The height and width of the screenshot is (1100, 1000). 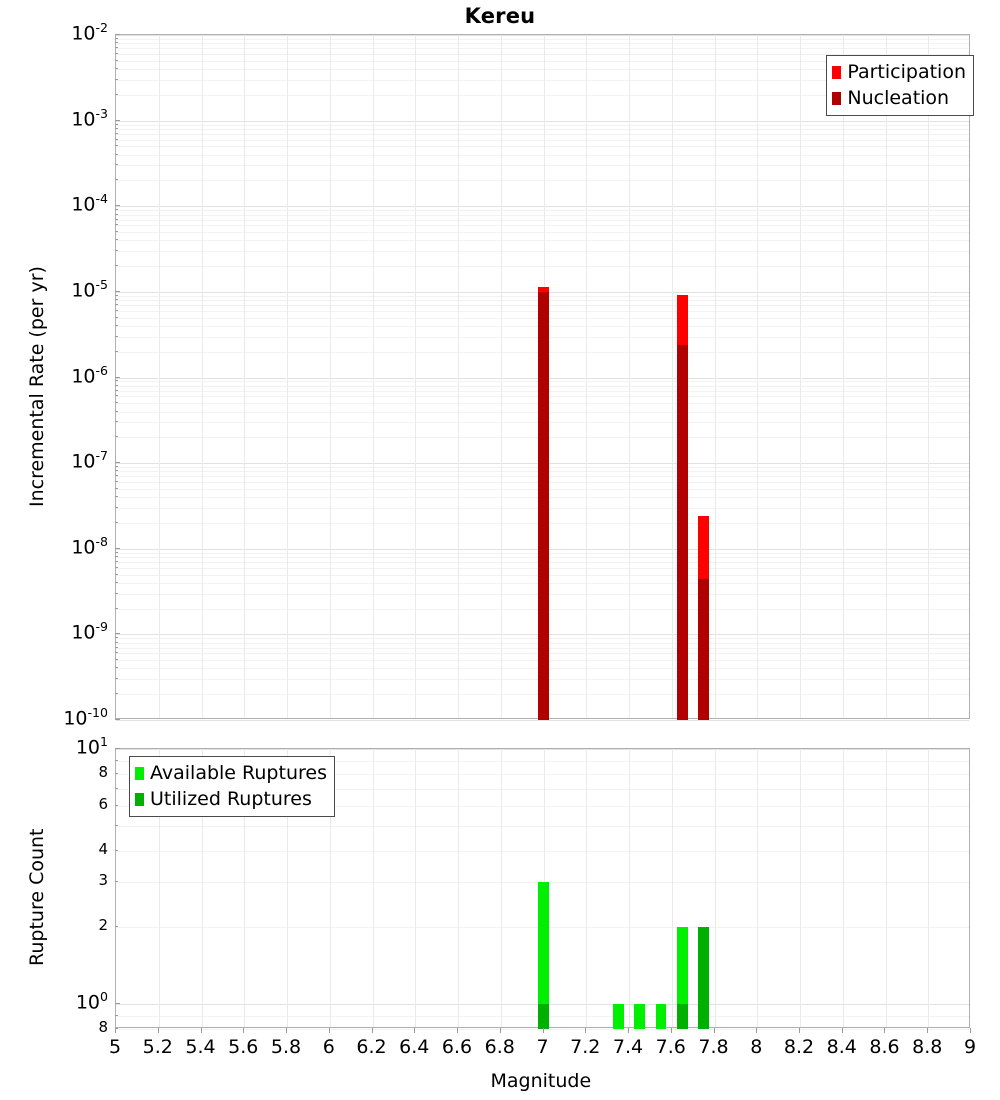 I want to click on x-tick-label: 6.6, so click(x=457, y=1047).